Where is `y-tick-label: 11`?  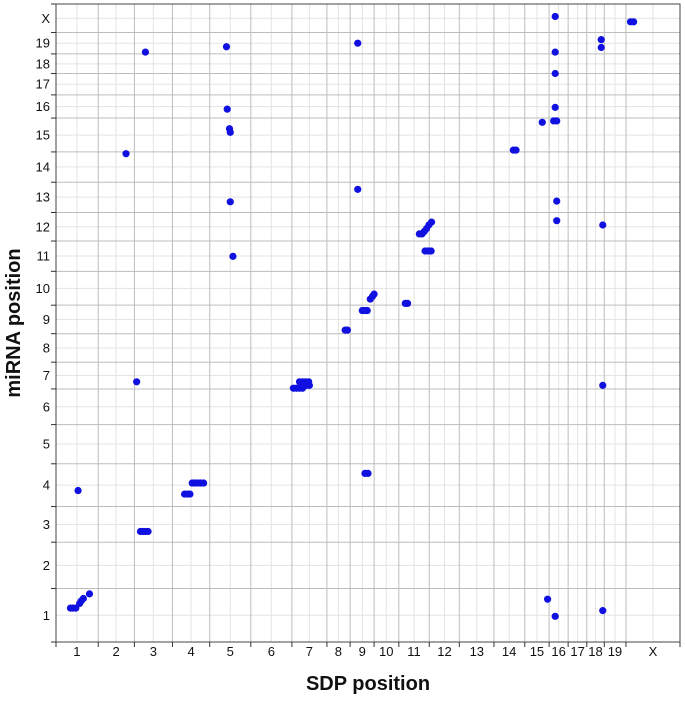
y-tick-label: 11 is located at coordinates (44, 255).